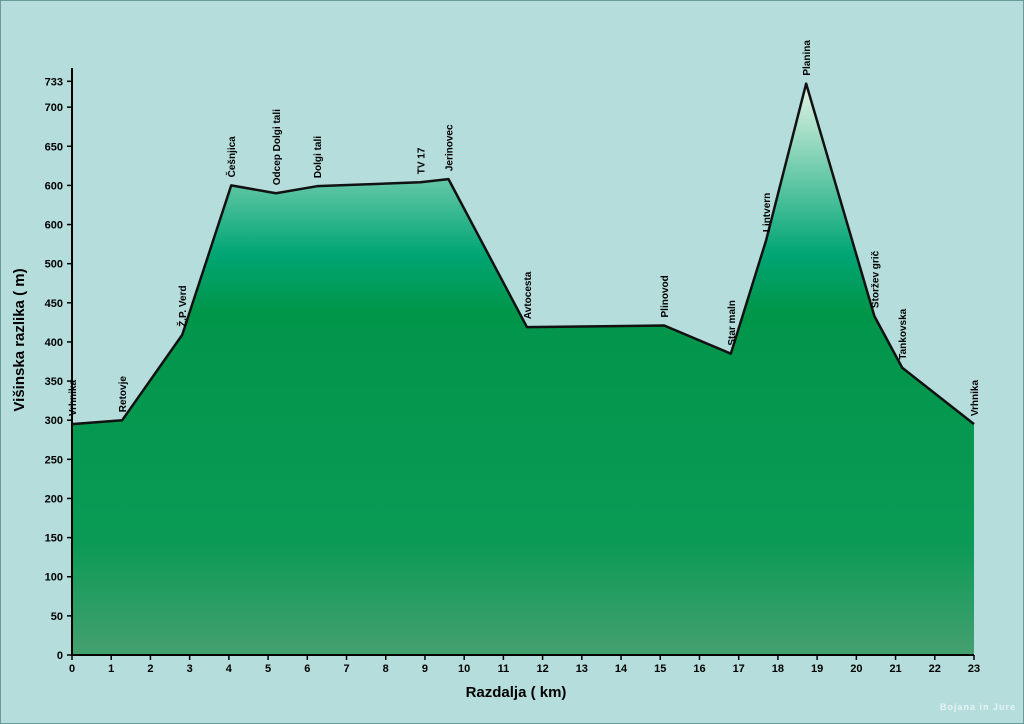 Image resolution: width=1024 pixels, height=724 pixels. I want to click on x-tick-label: 2, so click(150, 669).